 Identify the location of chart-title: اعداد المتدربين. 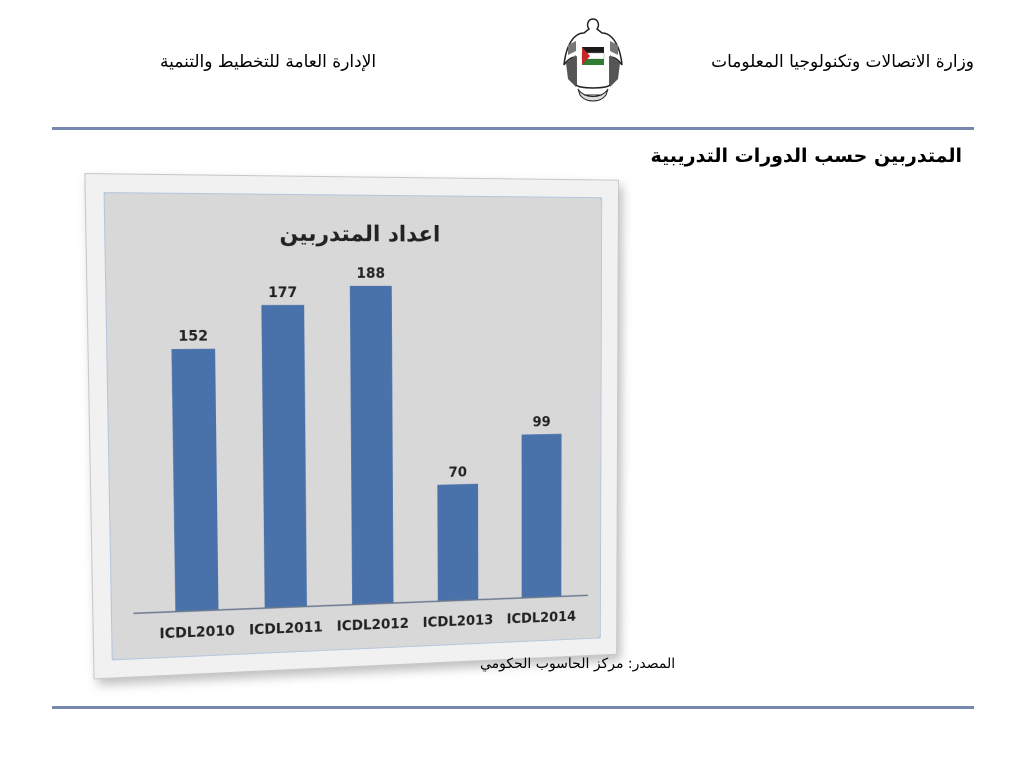
(359, 234).